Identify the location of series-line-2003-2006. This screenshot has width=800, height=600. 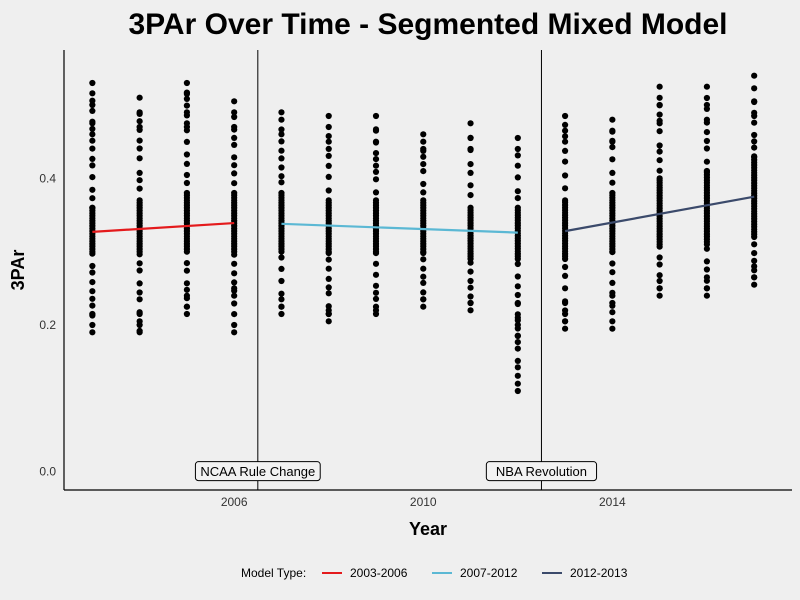
(163, 227).